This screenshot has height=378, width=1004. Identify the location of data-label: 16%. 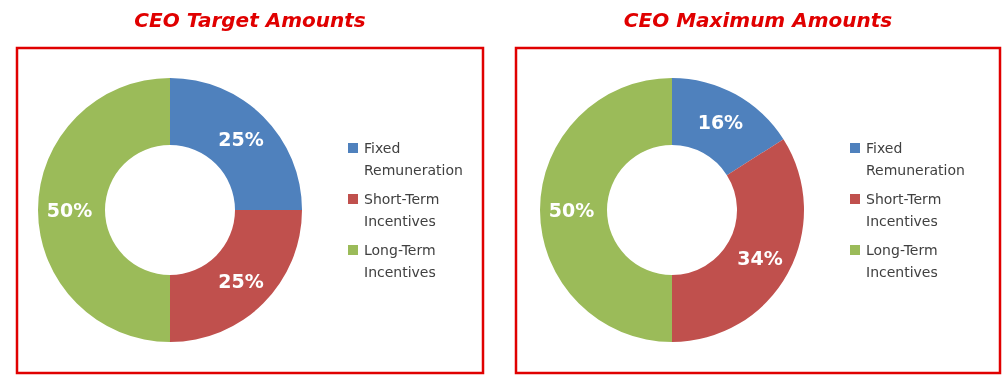
(720, 121).